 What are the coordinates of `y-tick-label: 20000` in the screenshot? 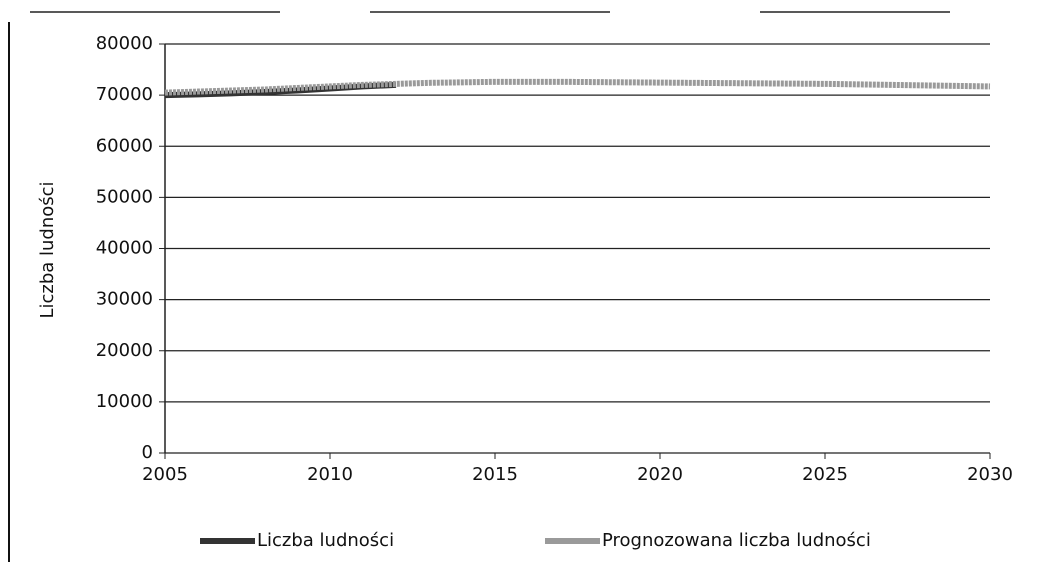 It's located at (124, 350).